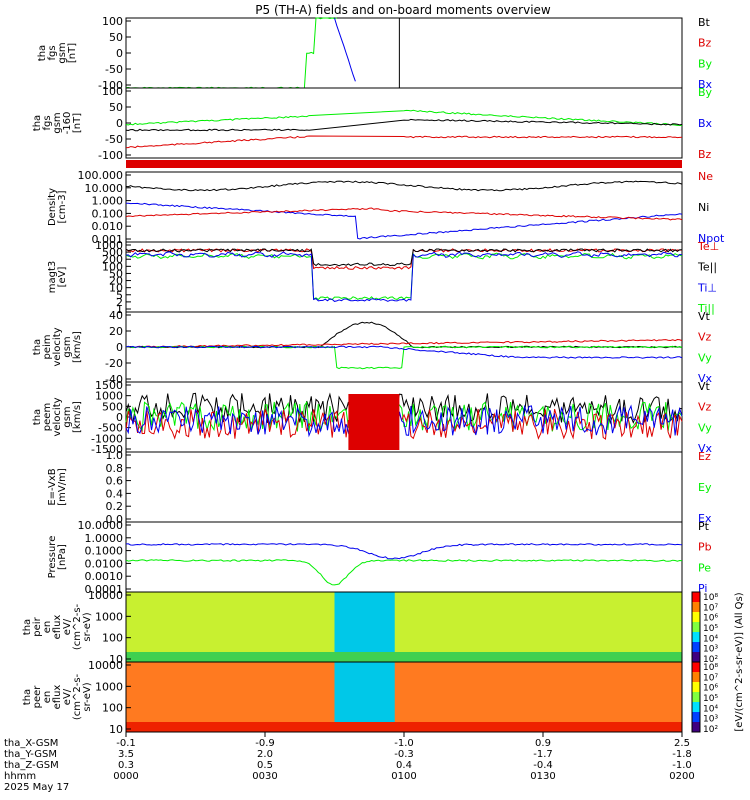  Describe the element at coordinates (115, 506) in the screenshot. I see `y-tick-label: 0.2` at that location.